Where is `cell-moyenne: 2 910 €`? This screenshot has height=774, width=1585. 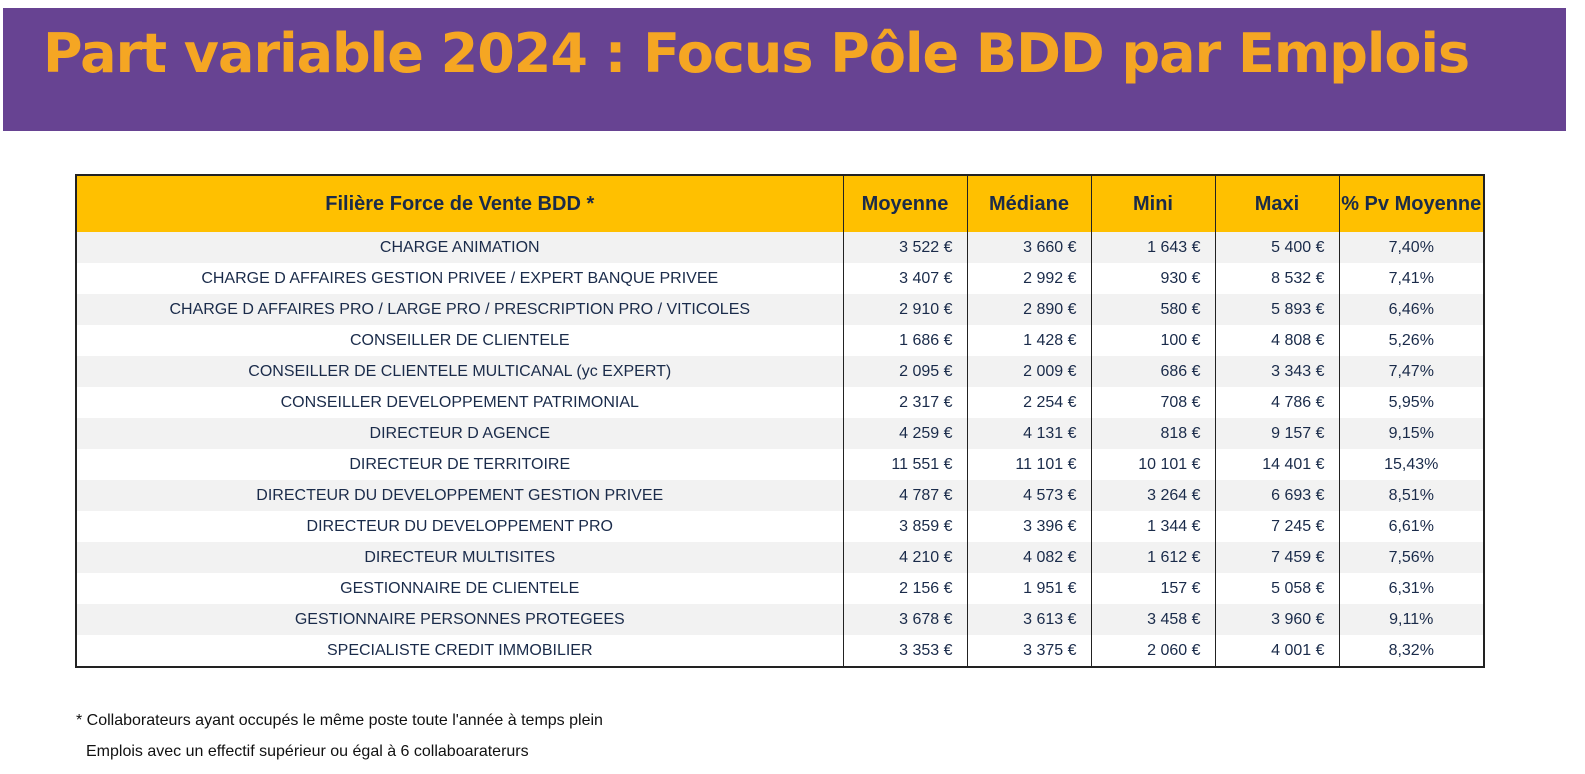 cell-moyenne: 2 910 € is located at coordinates (904, 309).